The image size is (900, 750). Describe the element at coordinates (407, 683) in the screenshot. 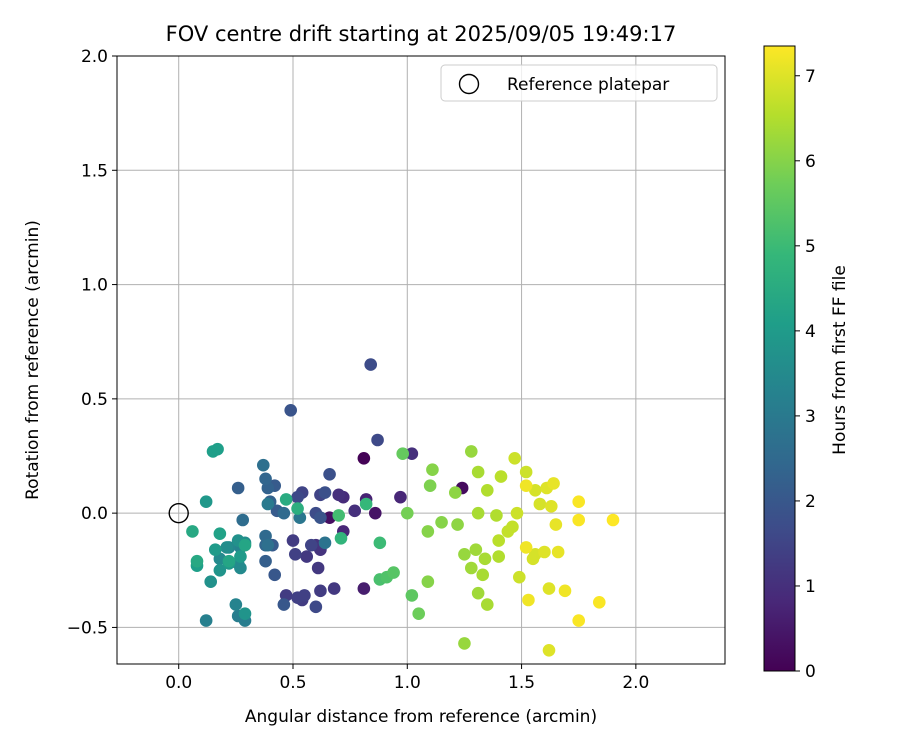

I see `x-tick-label: 1.0` at that location.